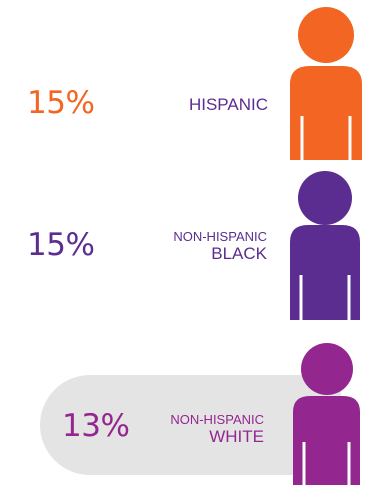 Image resolution: width=381 pixels, height=485 pixels. Describe the element at coordinates (217, 429) in the screenshot. I see `category-label-white: NON-HISPANIC WHITE` at that location.